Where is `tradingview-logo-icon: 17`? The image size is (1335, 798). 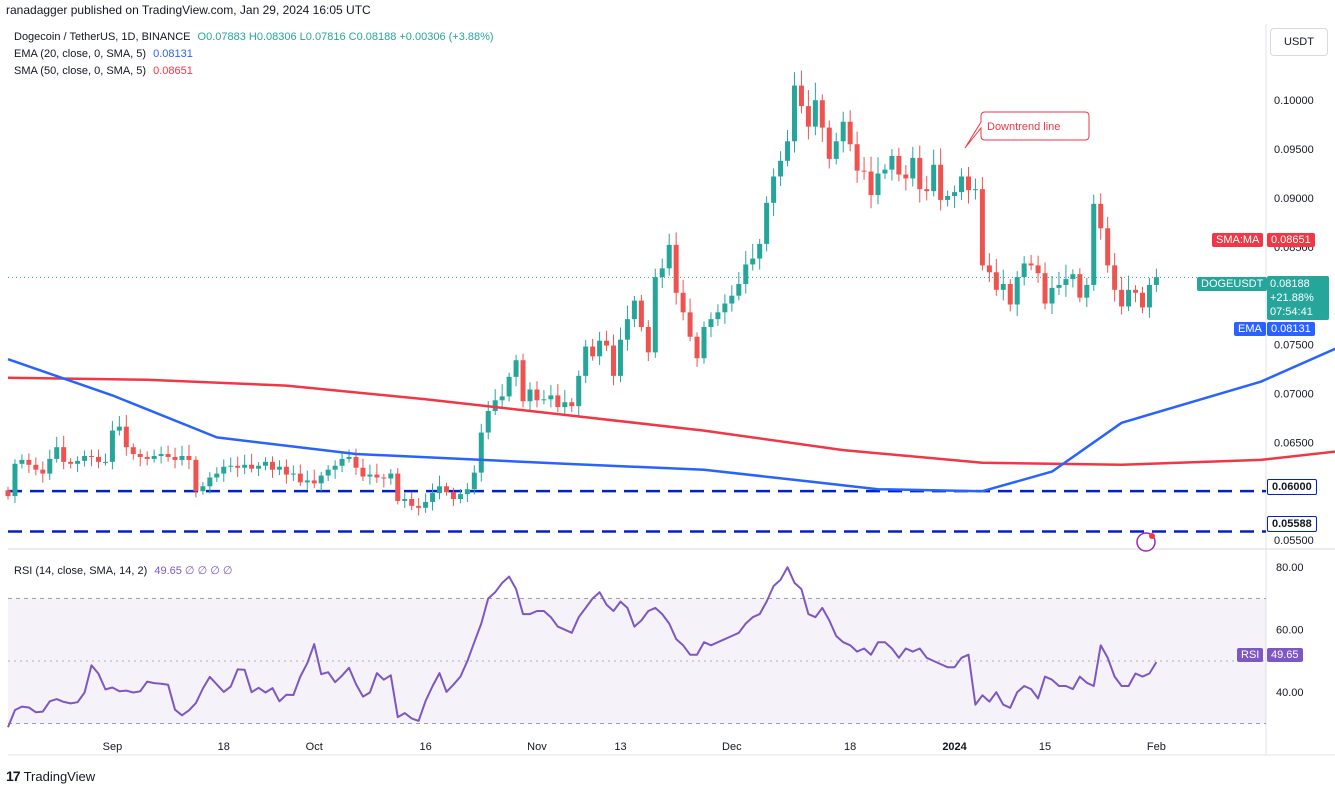
tradingview-logo-icon: 17 is located at coordinates (13, 776).